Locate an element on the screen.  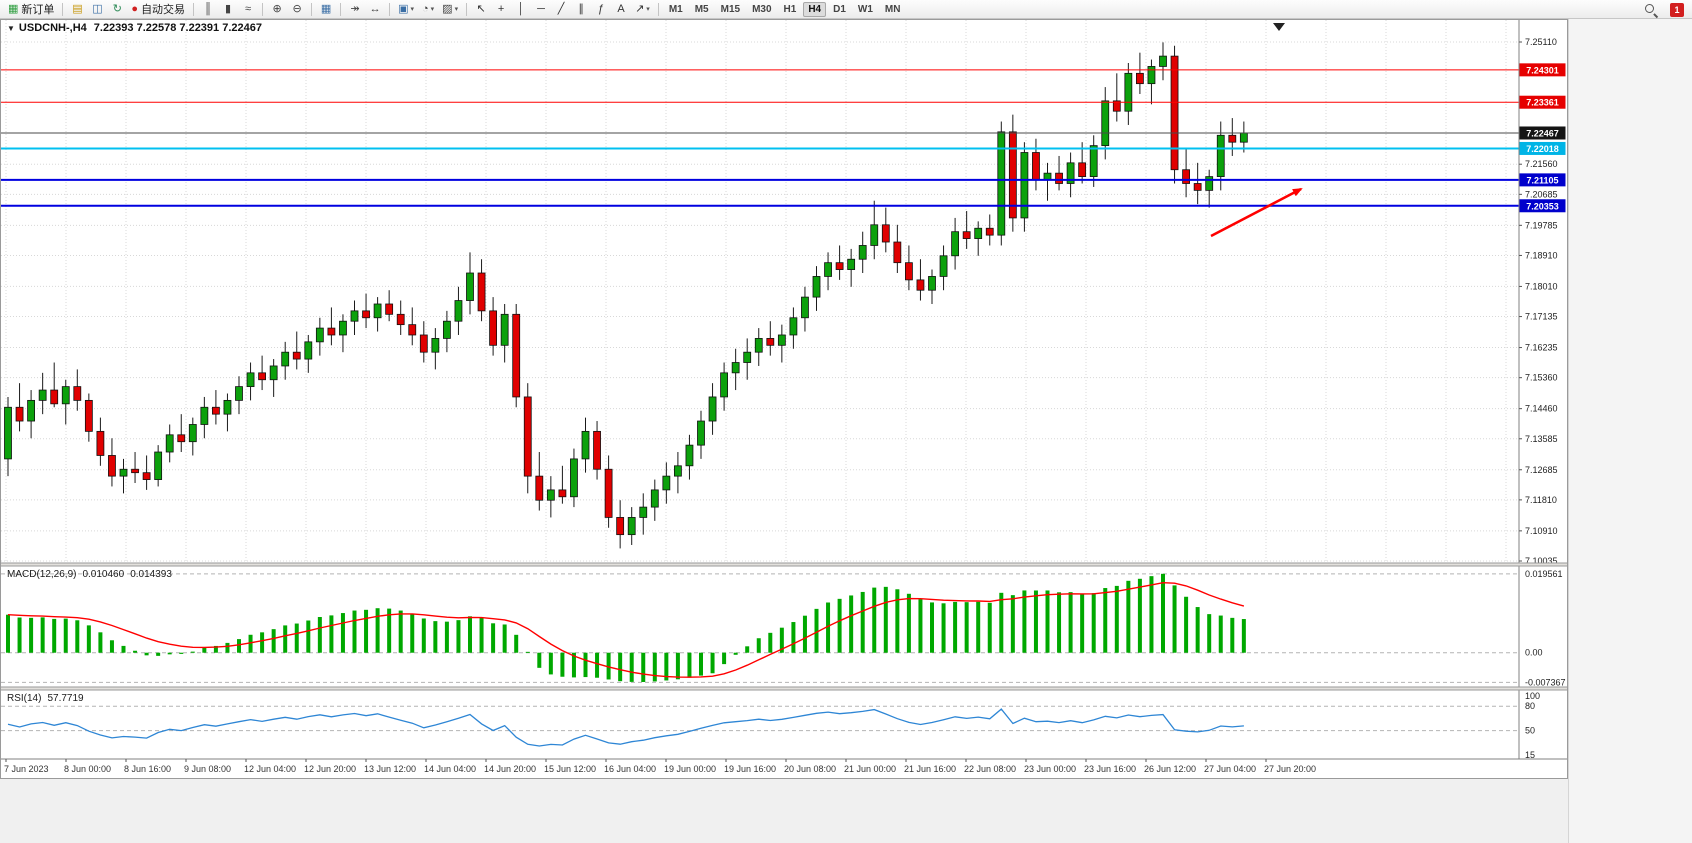
trendline-button: ╱ is located at coordinates (561, 9).